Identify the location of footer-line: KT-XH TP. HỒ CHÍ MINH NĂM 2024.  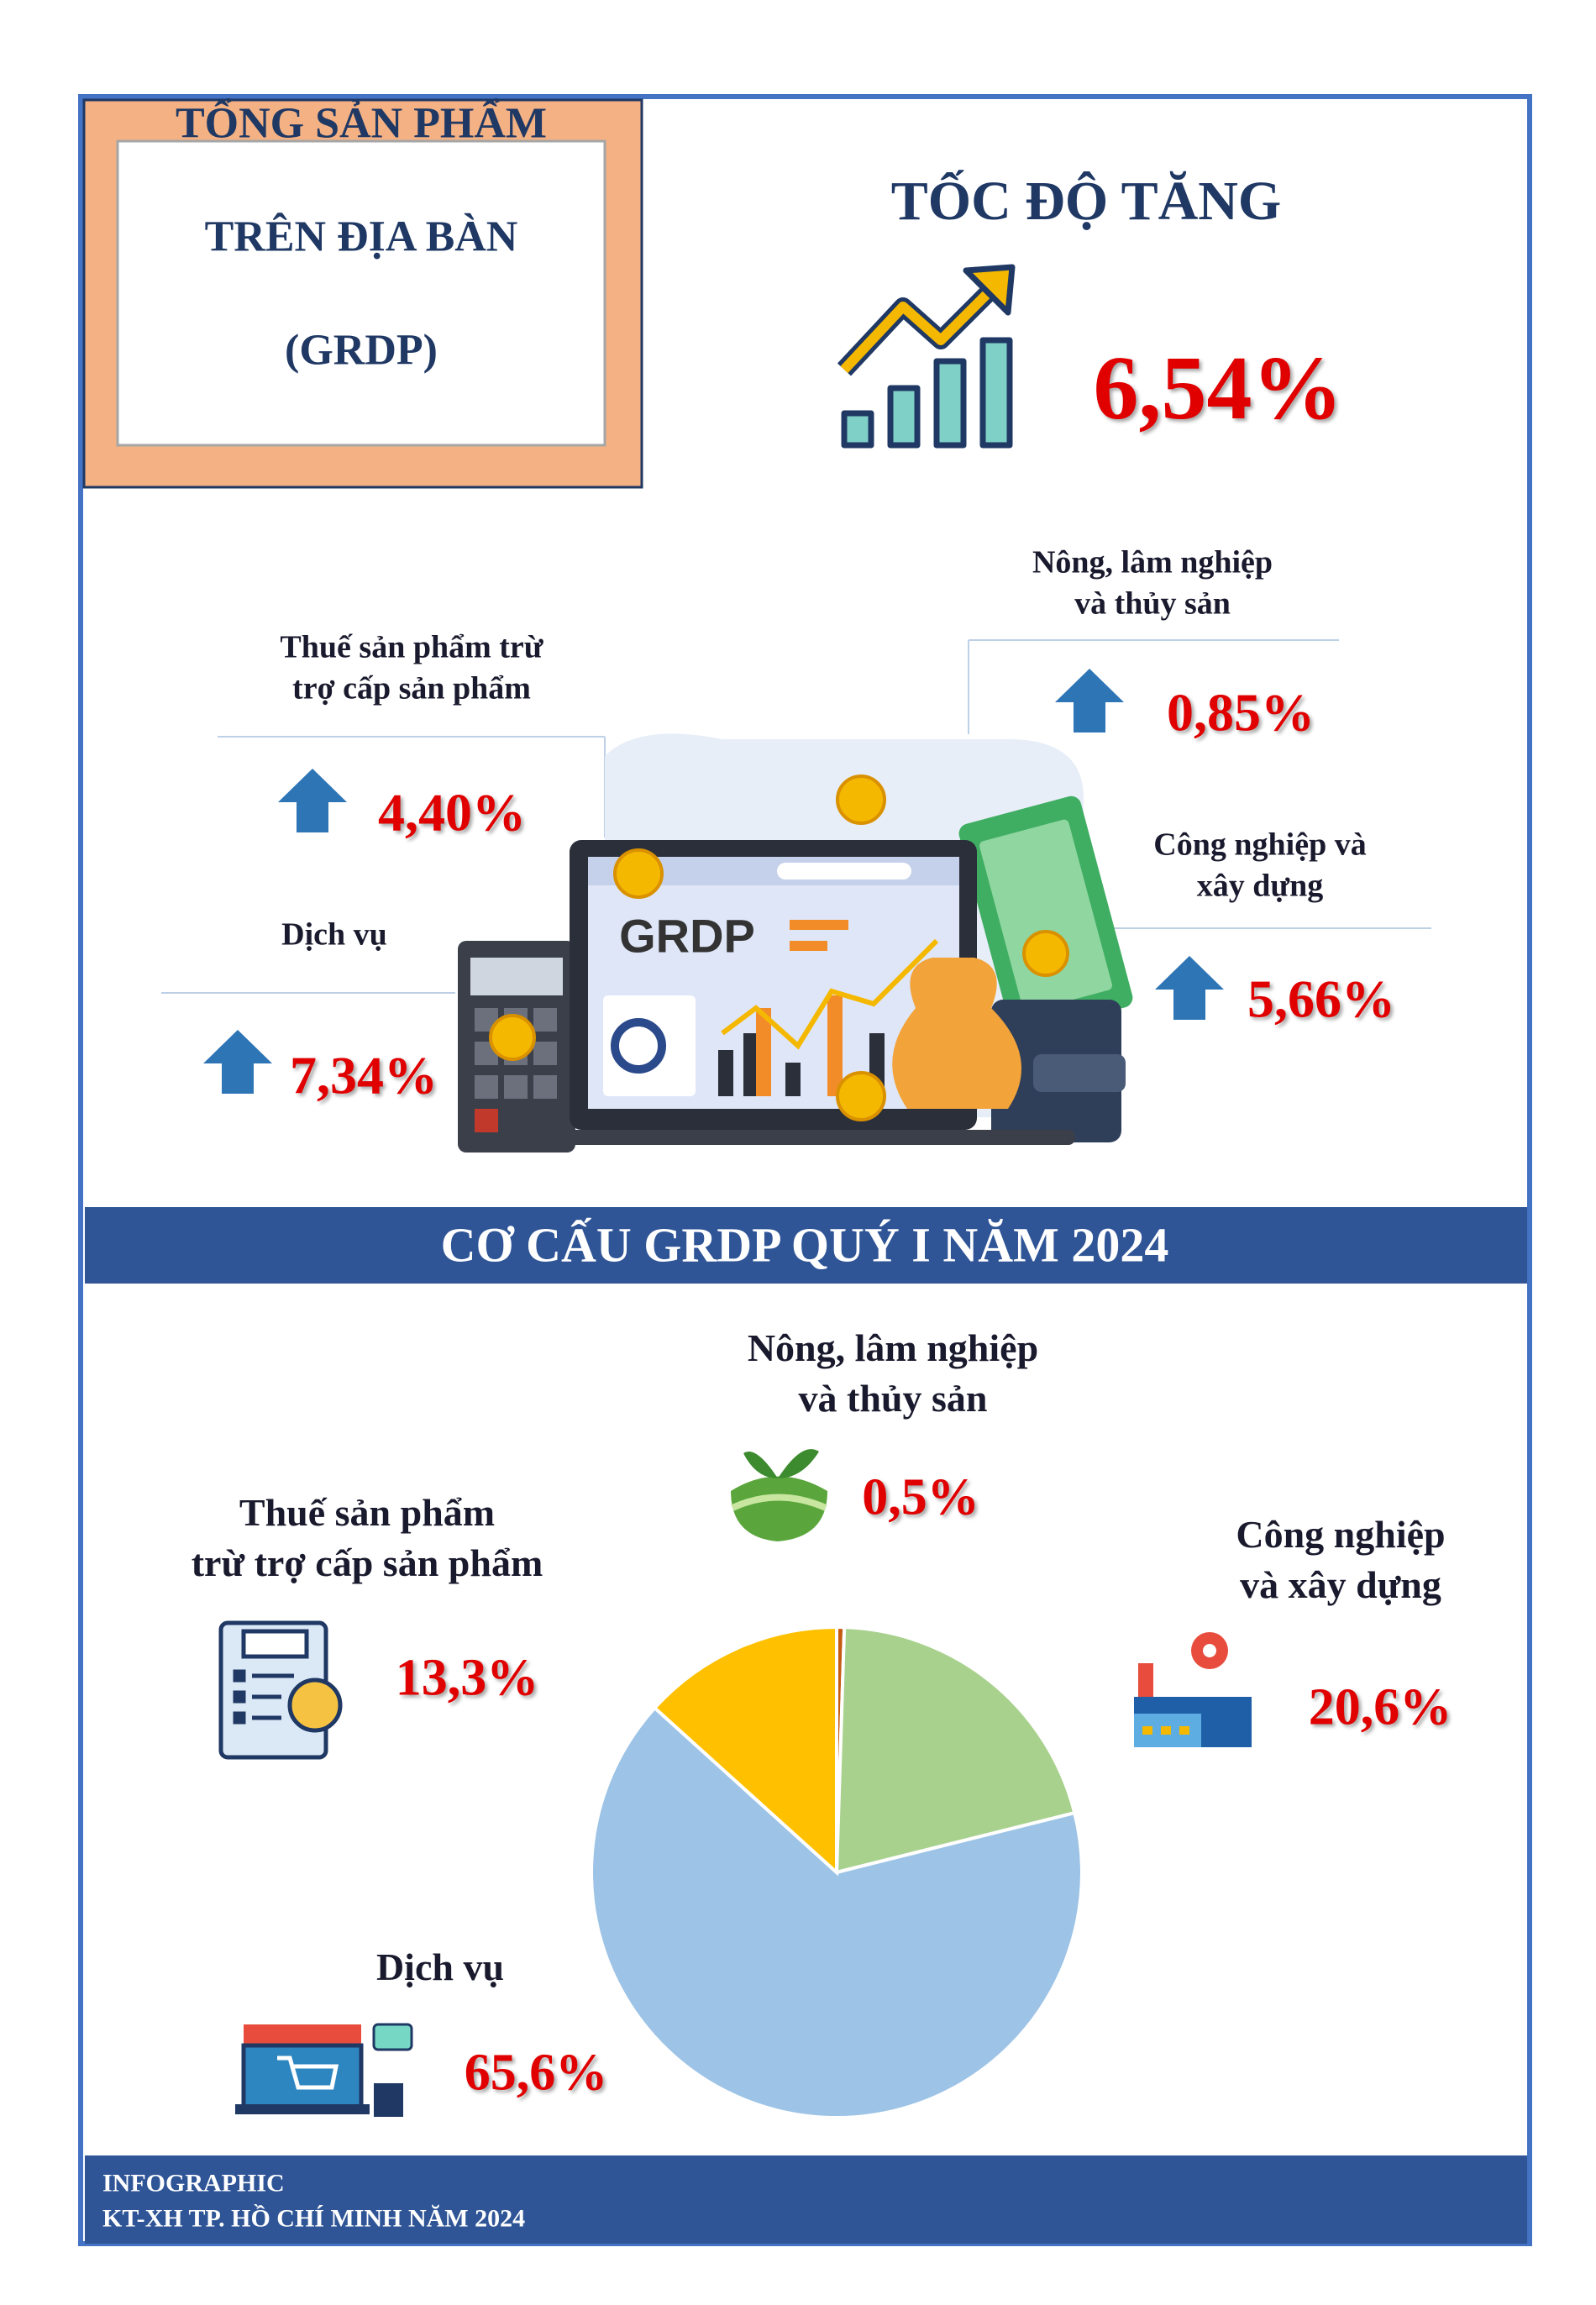
(314, 2218).